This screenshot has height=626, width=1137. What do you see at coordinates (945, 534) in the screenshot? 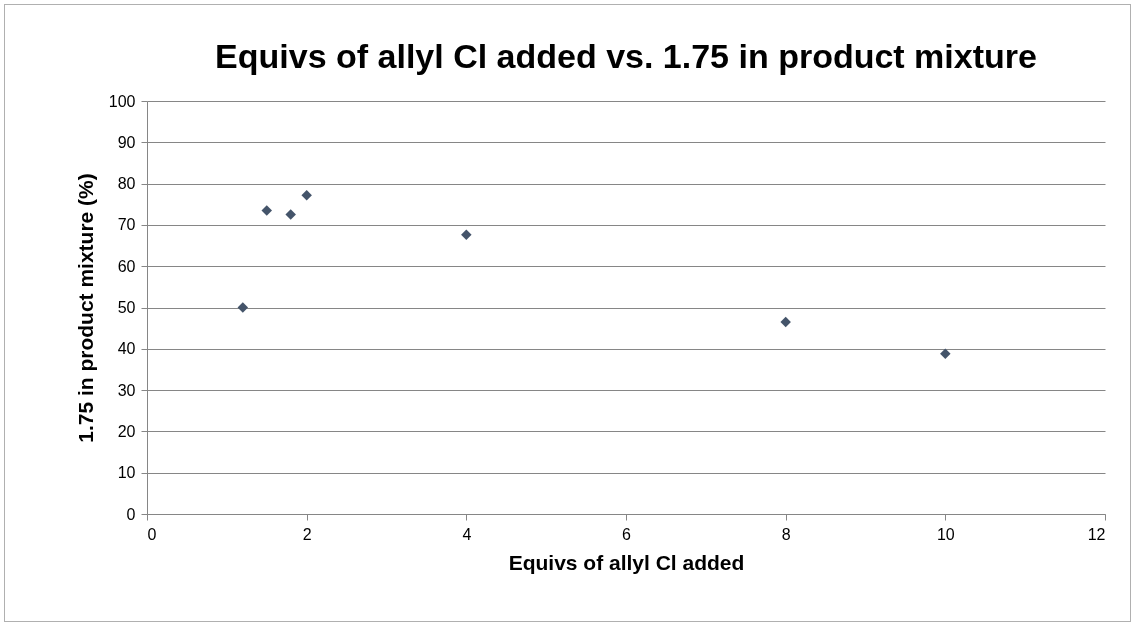
I see `x-tick-label: 10` at bounding box center [945, 534].